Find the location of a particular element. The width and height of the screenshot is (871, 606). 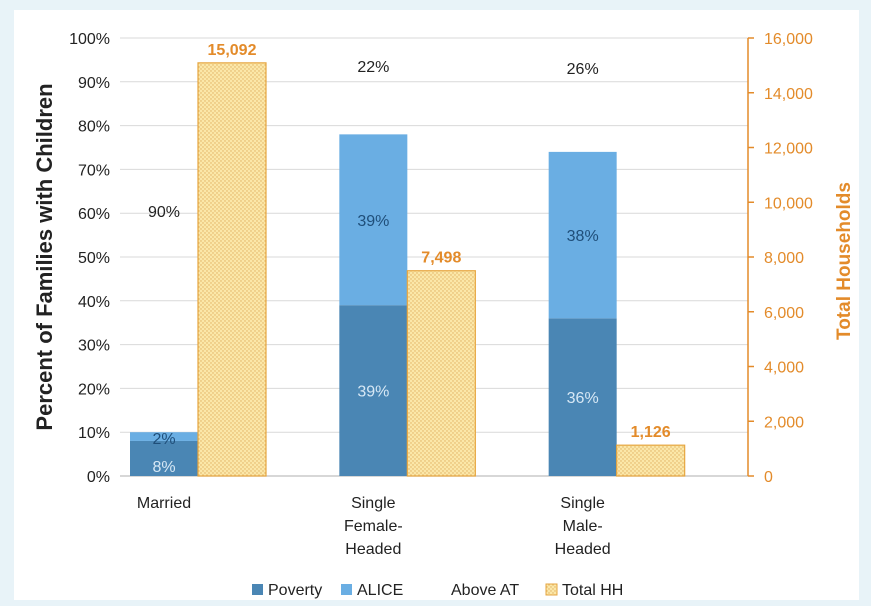

poverty-legend-swatch is located at coordinates (257, 589).